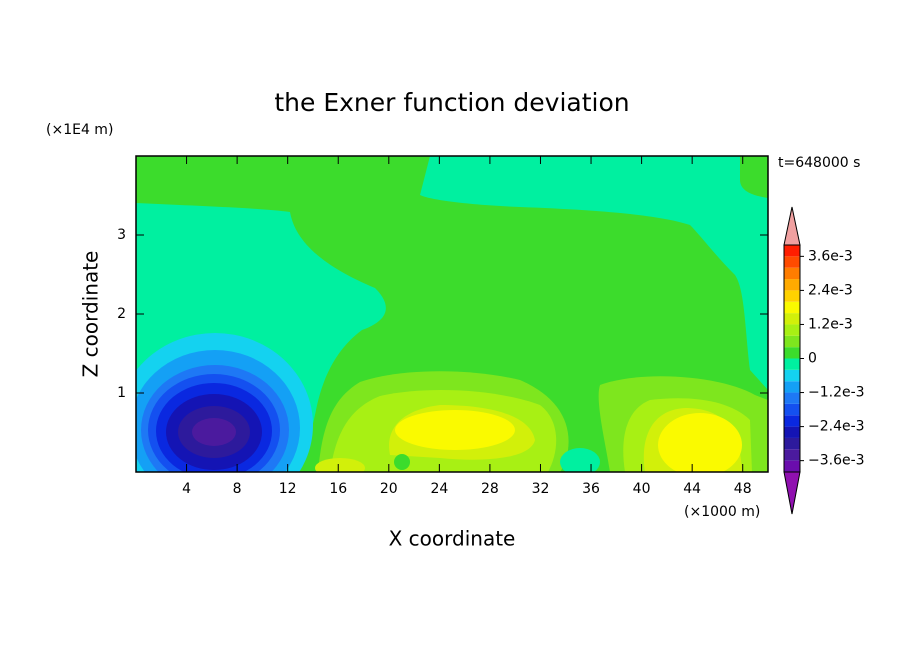  What do you see at coordinates (692, 489) in the screenshot?
I see `x-tick-label: 44` at bounding box center [692, 489].